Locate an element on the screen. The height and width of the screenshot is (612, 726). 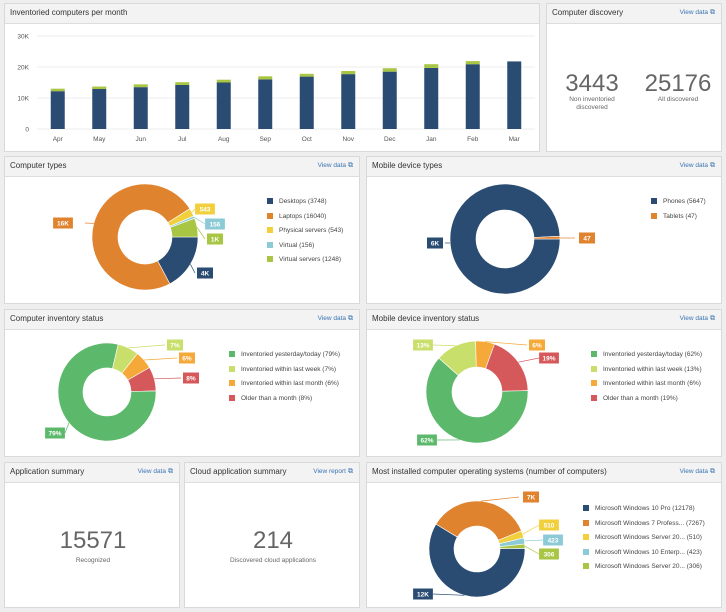
legend-item: Virtual servers (1248) is located at coordinates (304, 259).